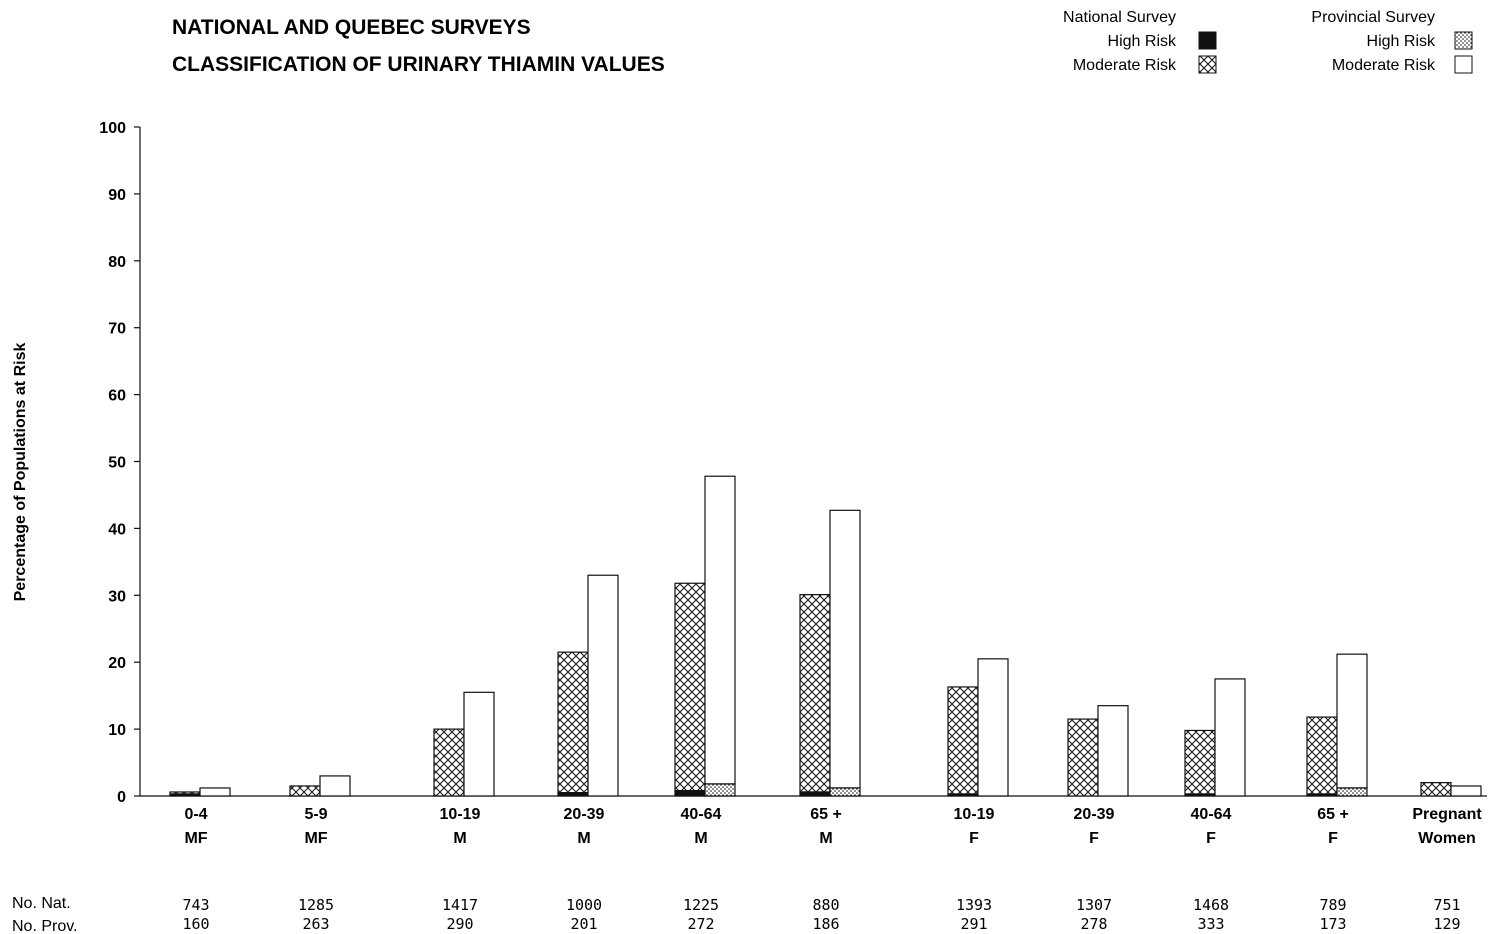  Describe the element at coordinates (117, 329) in the screenshot. I see `y-tick-label: 70` at that location.